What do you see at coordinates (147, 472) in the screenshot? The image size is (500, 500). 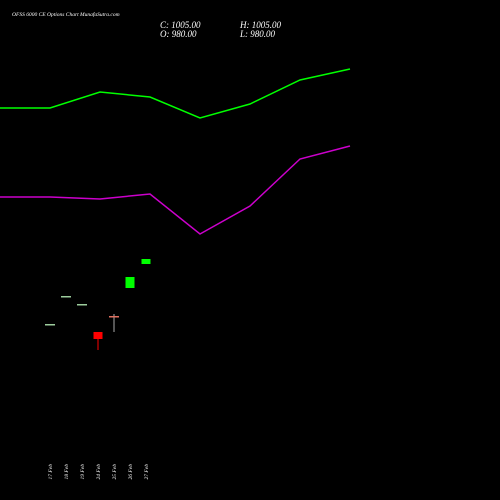 I see `x-tick-label: 27 Feb` at bounding box center [147, 472].